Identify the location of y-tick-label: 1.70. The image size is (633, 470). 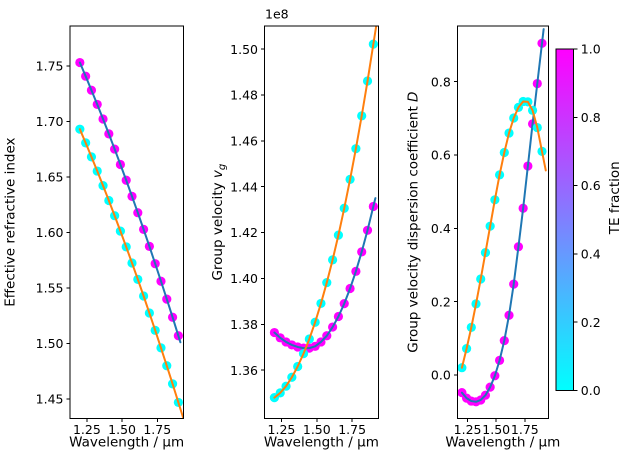
(50, 121).